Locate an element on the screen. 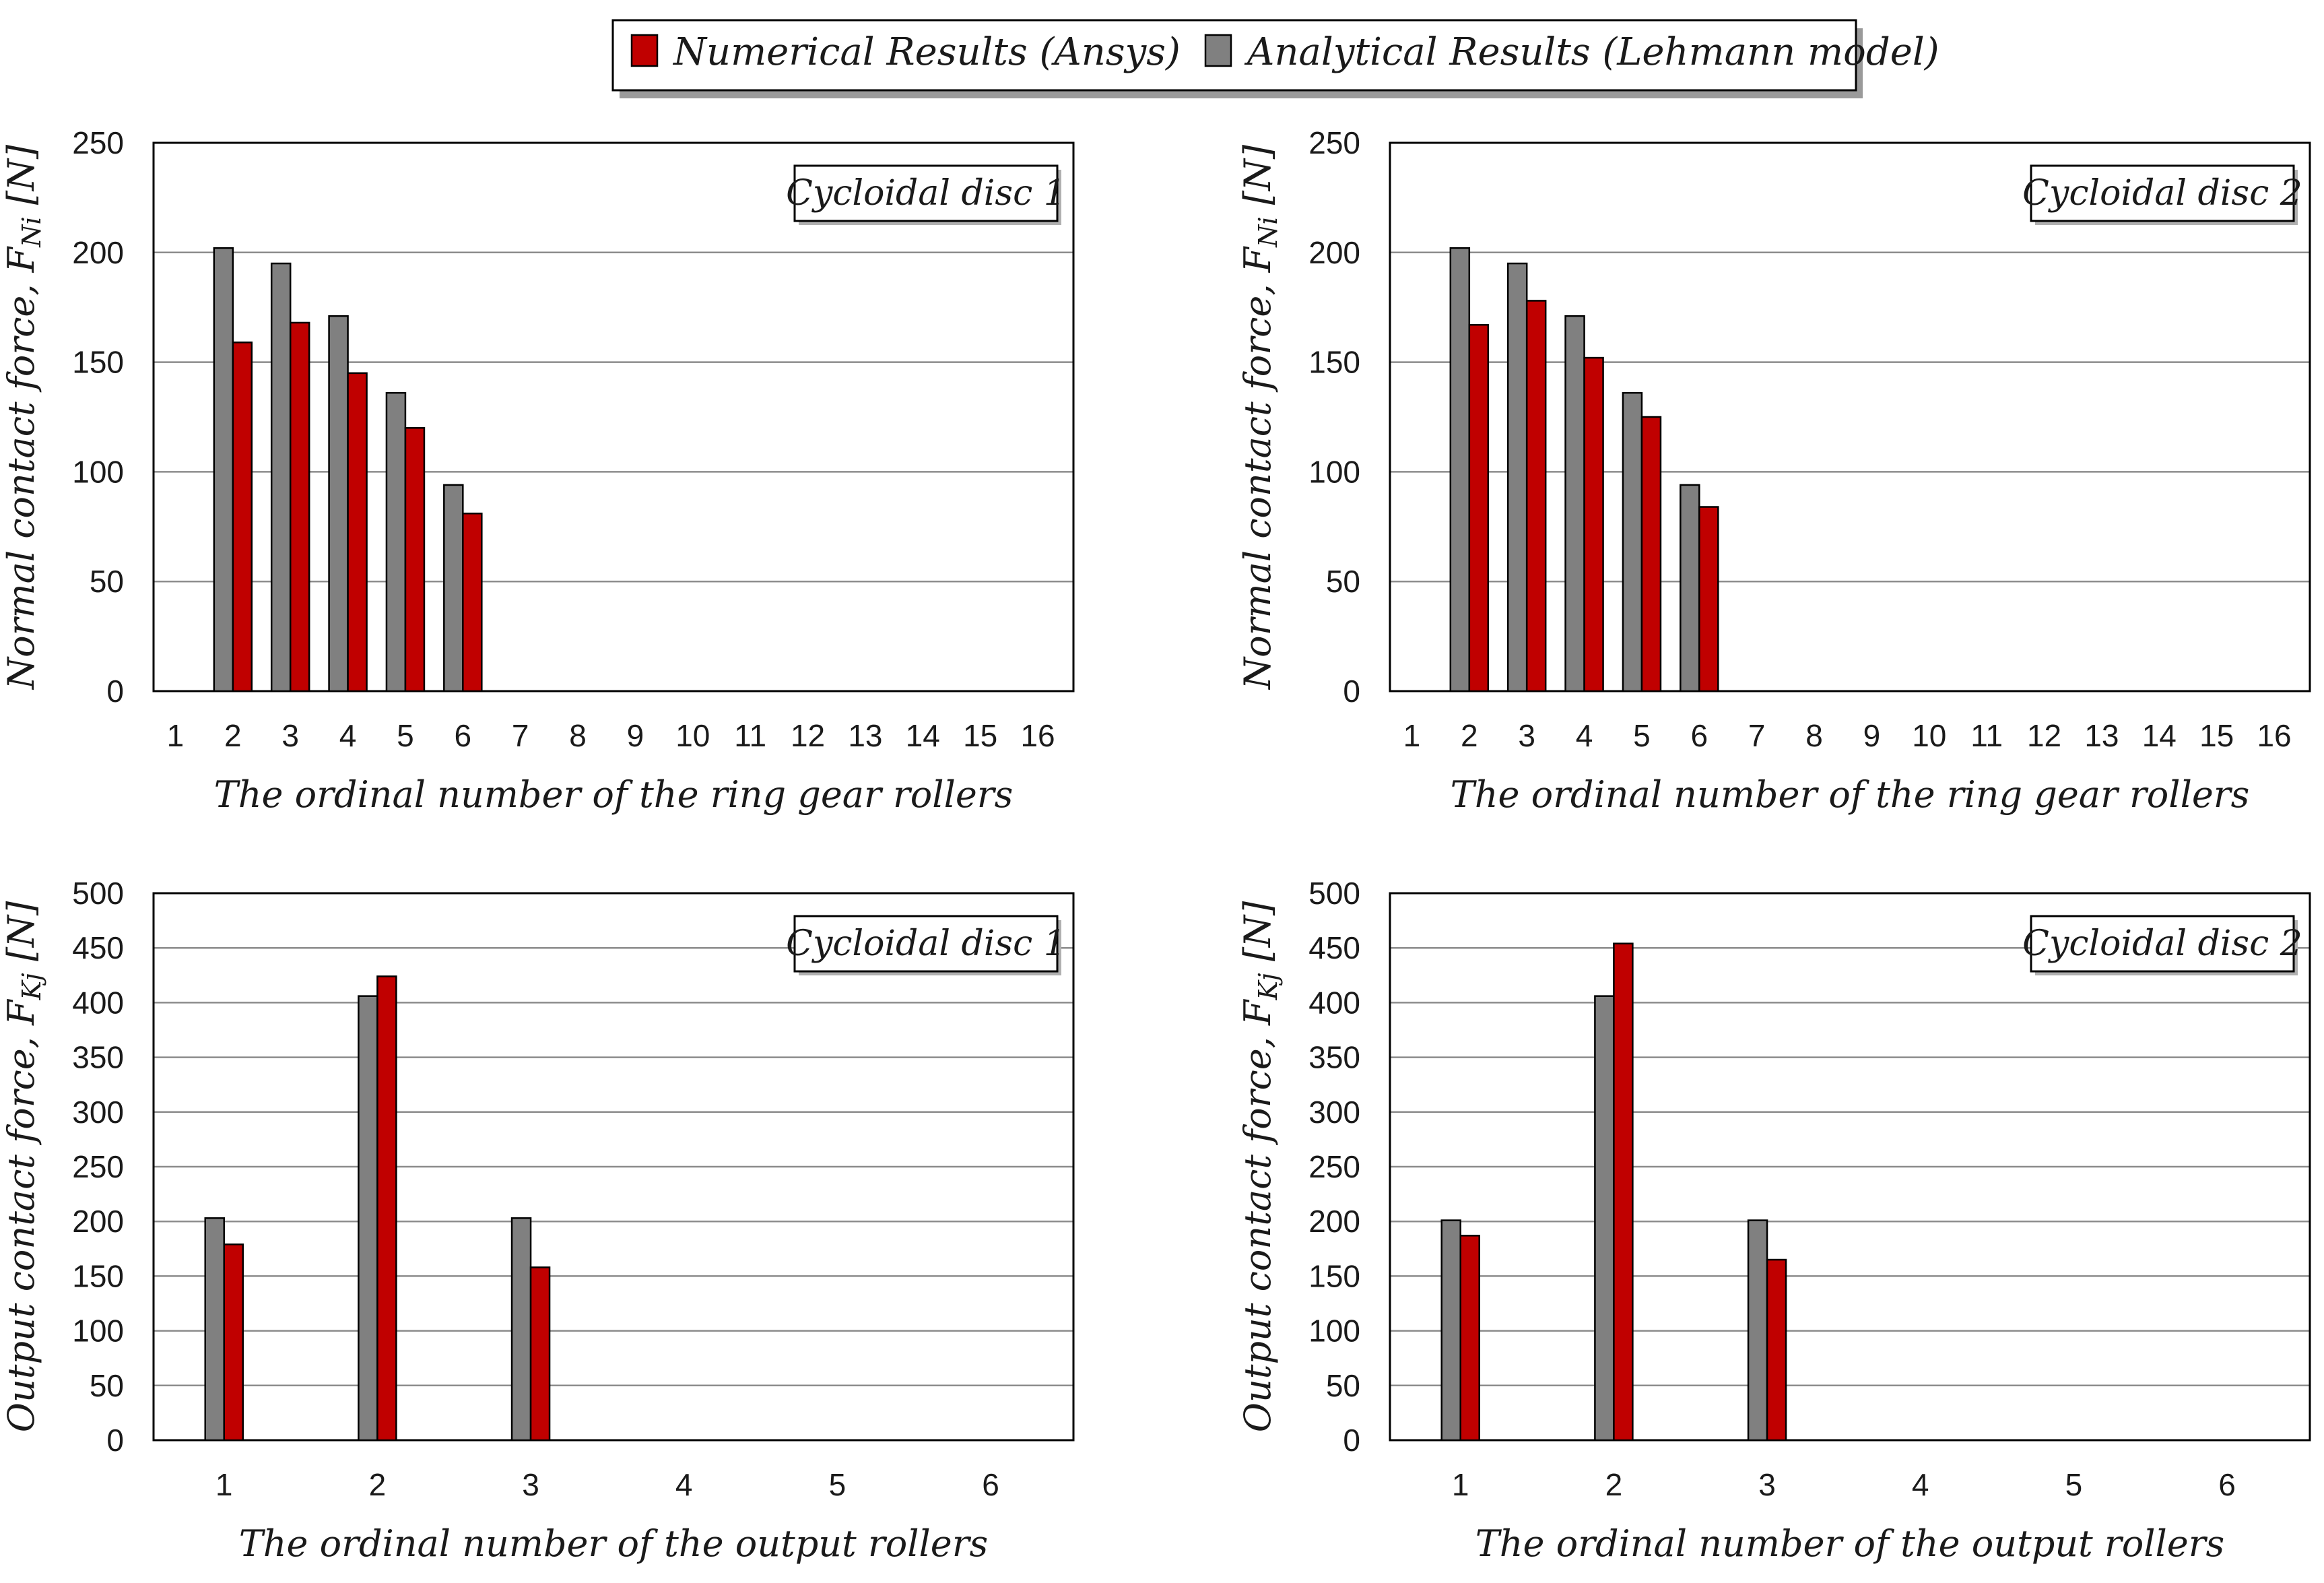 The image size is (2324, 1583). x-tick-label: 12 is located at coordinates (808, 735).